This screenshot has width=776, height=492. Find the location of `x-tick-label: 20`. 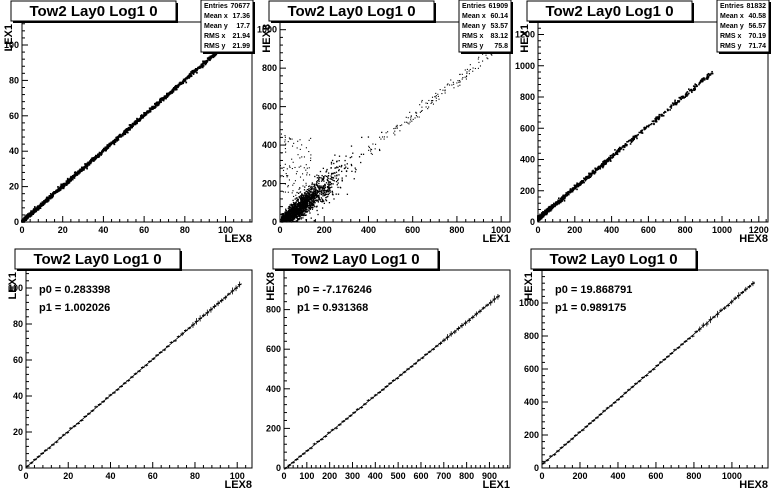

x-tick-label: 20 is located at coordinates (63, 230).